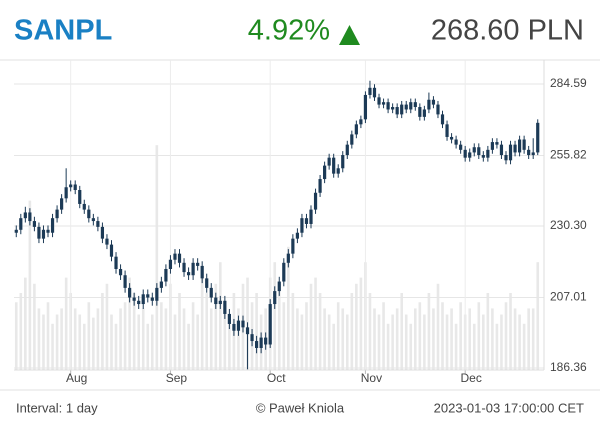  What do you see at coordinates (57, 407) in the screenshot?
I see `interval: Interval: 1 day` at bounding box center [57, 407].